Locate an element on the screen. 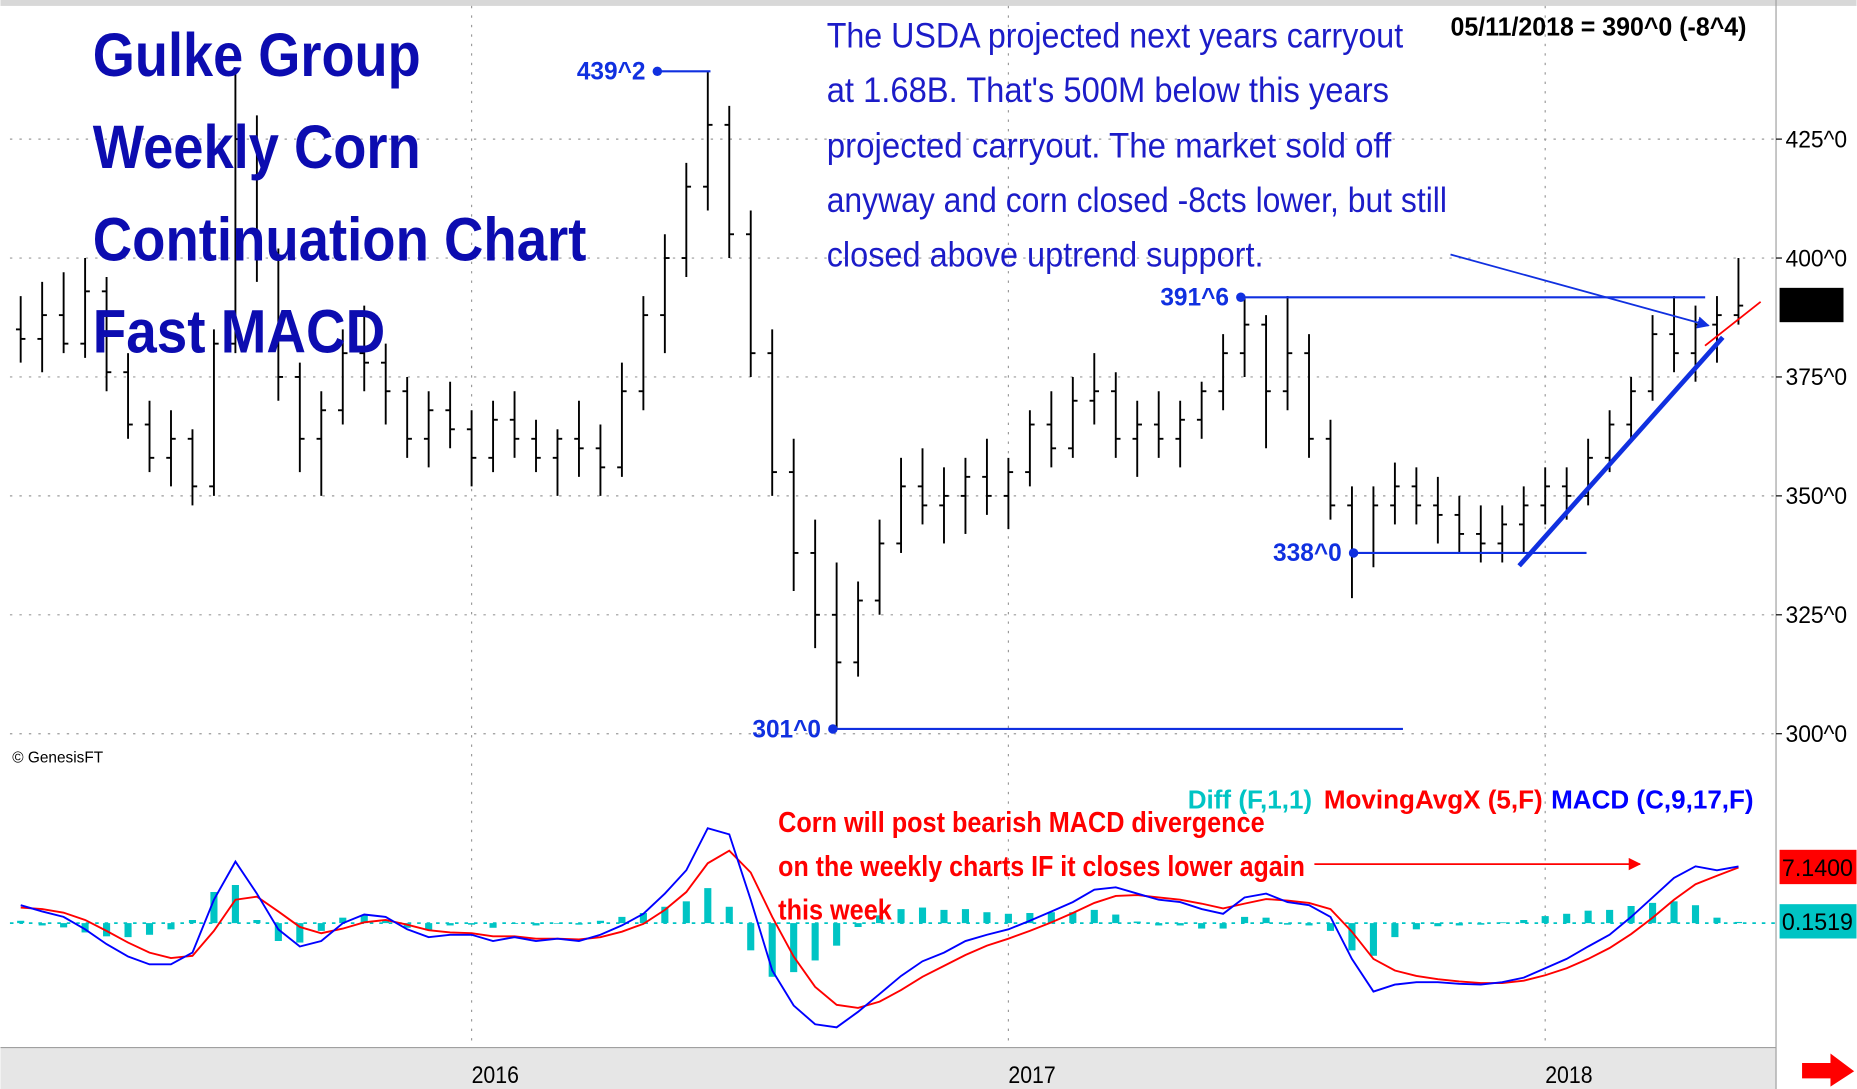 Image resolution: width=1857 pixels, height=1089 pixels. level-label: 391^6 is located at coordinates (1194, 298).